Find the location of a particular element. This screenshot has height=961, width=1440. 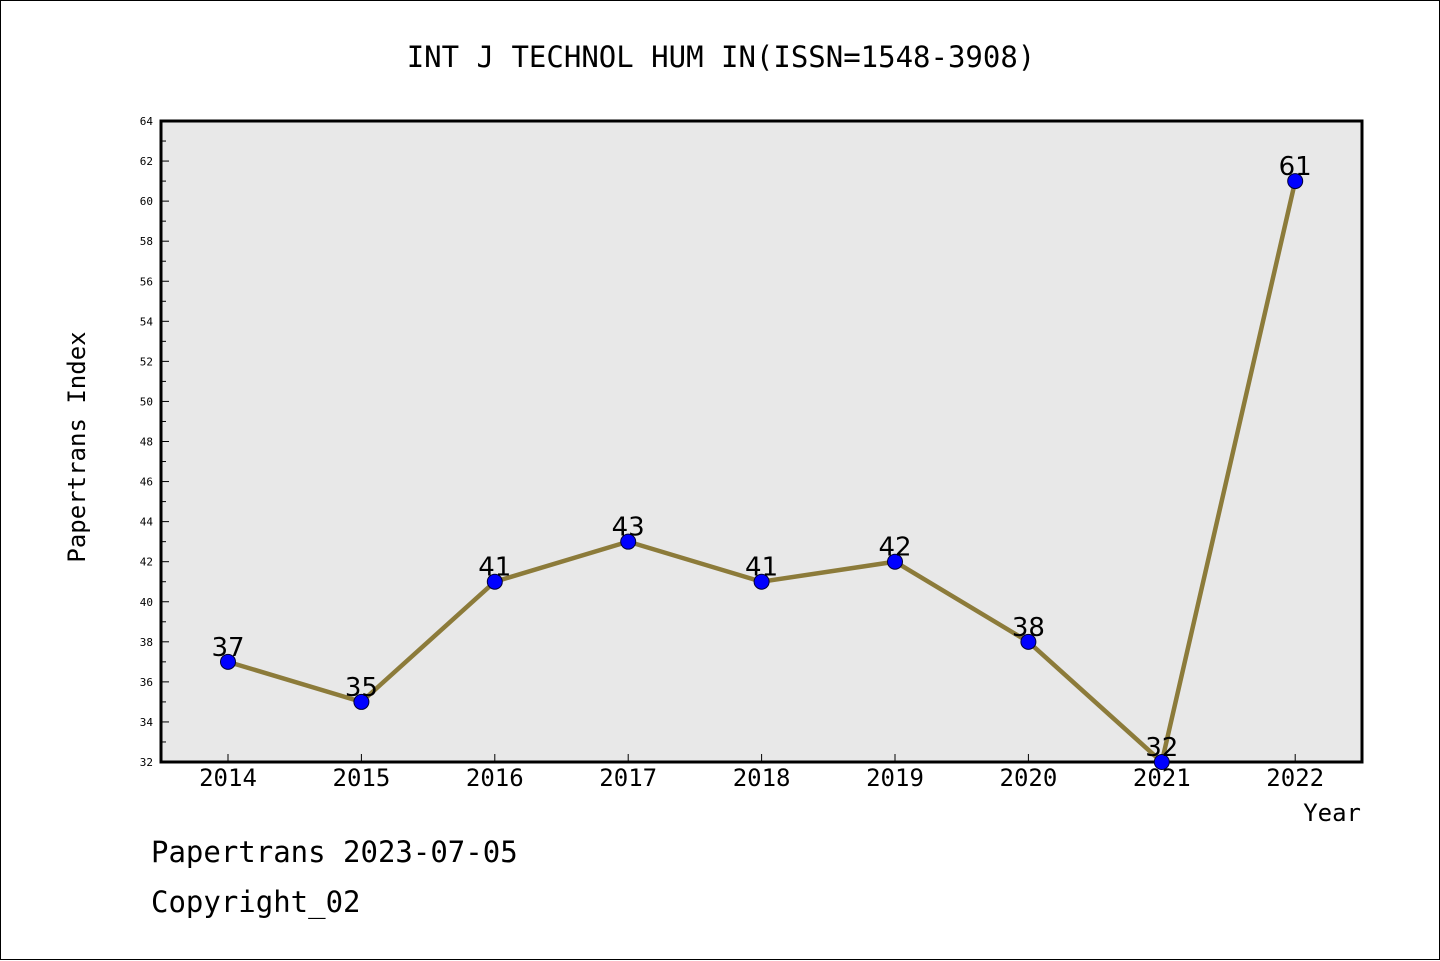

x-tick-label: 2018 is located at coordinates (762, 778).